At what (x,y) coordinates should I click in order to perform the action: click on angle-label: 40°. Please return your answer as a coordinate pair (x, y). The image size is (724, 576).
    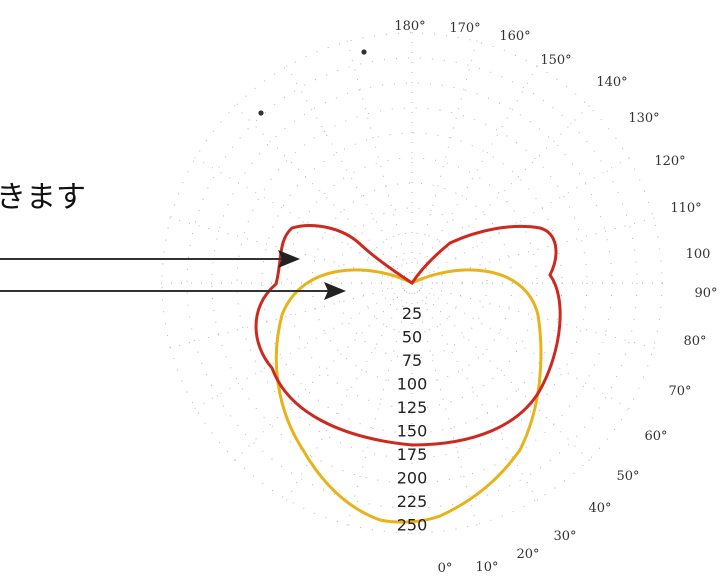
    Looking at the image, I should click on (599, 508).